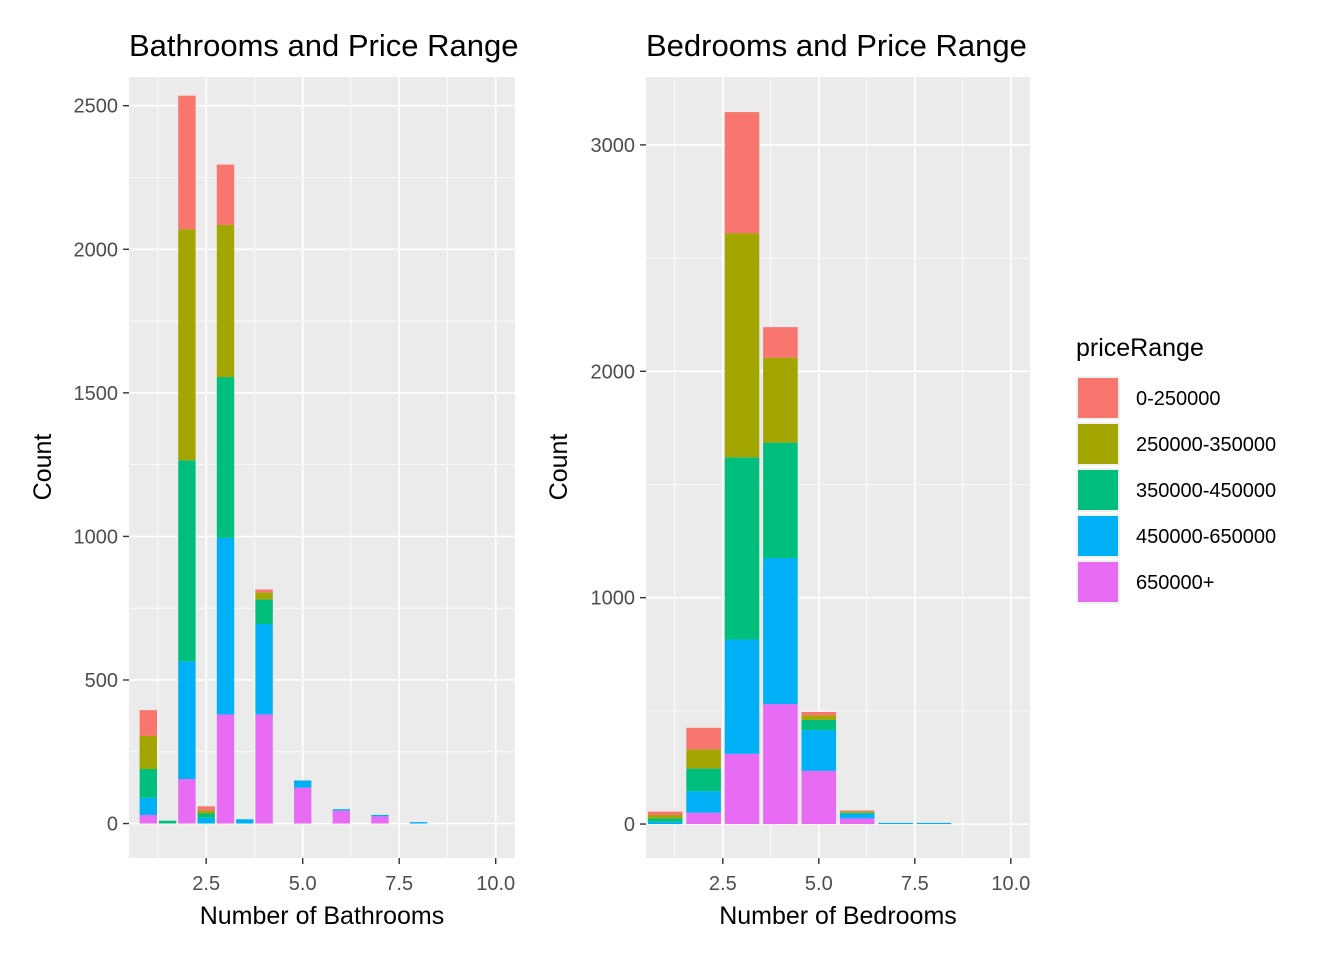 The width and height of the screenshot is (1344, 960). Describe the element at coordinates (323, 45) in the screenshot. I see `chart-title: Bathrooms and Price Range` at that location.